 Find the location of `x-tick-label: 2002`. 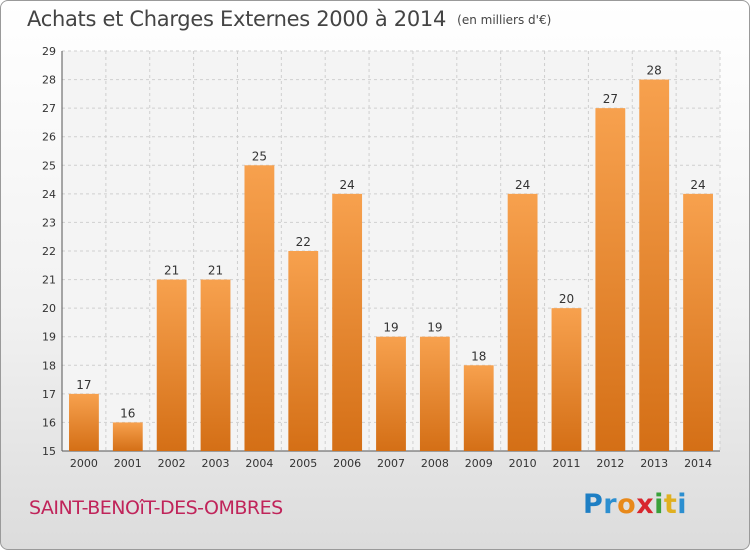

x-tick-label: 2002 is located at coordinates (172, 463).